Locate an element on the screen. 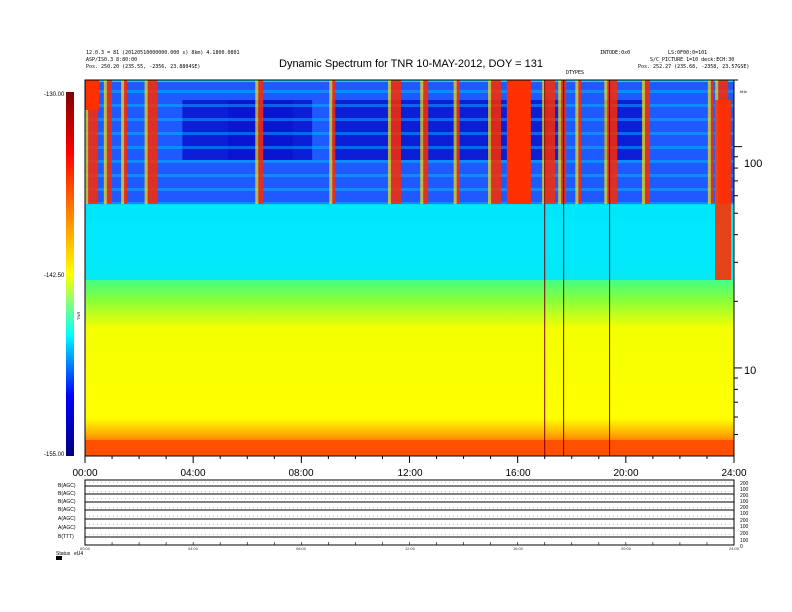 The image size is (792, 612). x-tick-label-6: 24:00 is located at coordinates (734, 473).